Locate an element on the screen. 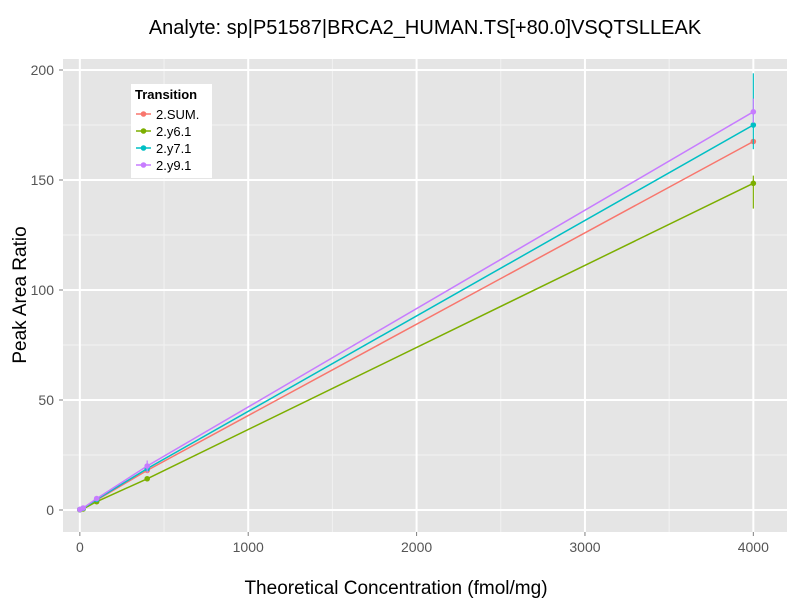  legend: Transition 2.SUM. 2.y6.1 2.y7.1 2.y9.1 is located at coordinates (171, 131).